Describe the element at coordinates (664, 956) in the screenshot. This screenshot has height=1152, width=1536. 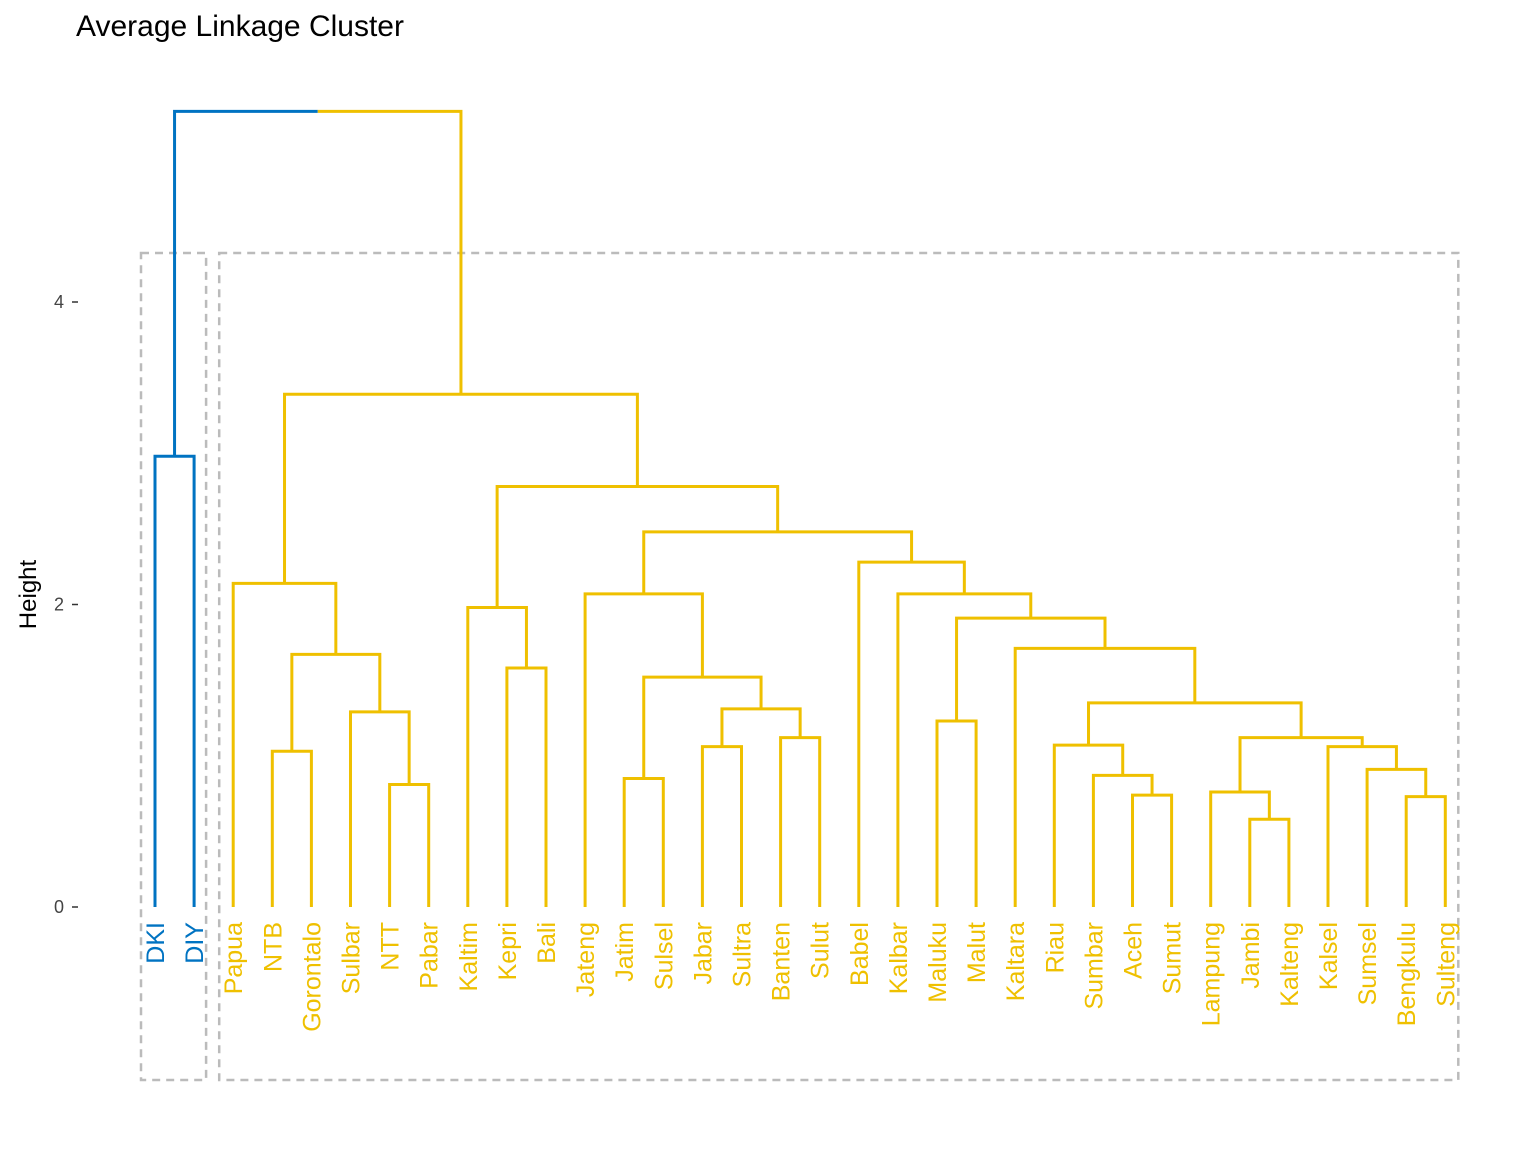
I see `leaf-label: Sulsel` at that location.